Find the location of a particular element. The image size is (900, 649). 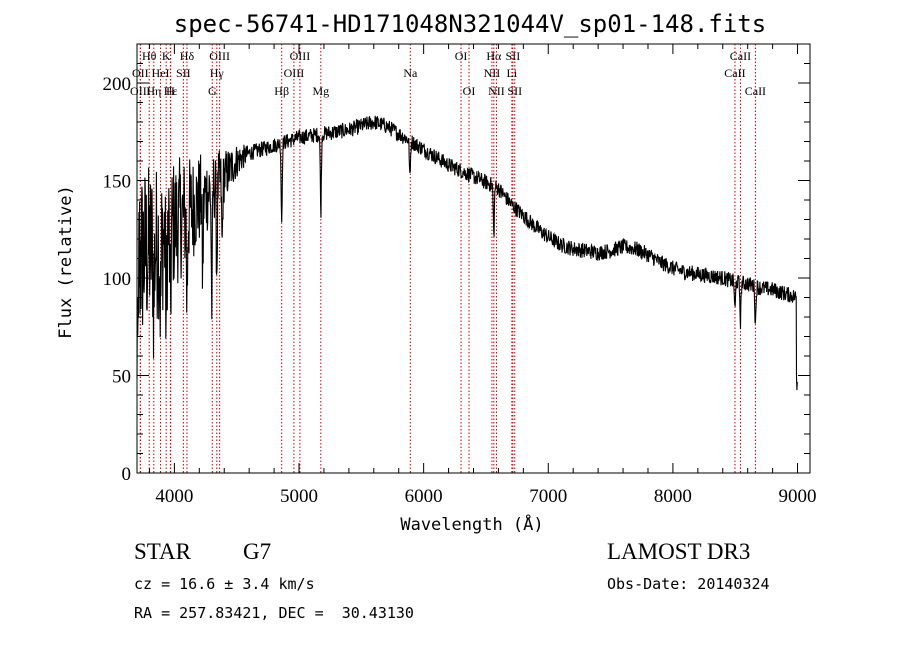

x-tick-label: 5000 is located at coordinates (299, 496).